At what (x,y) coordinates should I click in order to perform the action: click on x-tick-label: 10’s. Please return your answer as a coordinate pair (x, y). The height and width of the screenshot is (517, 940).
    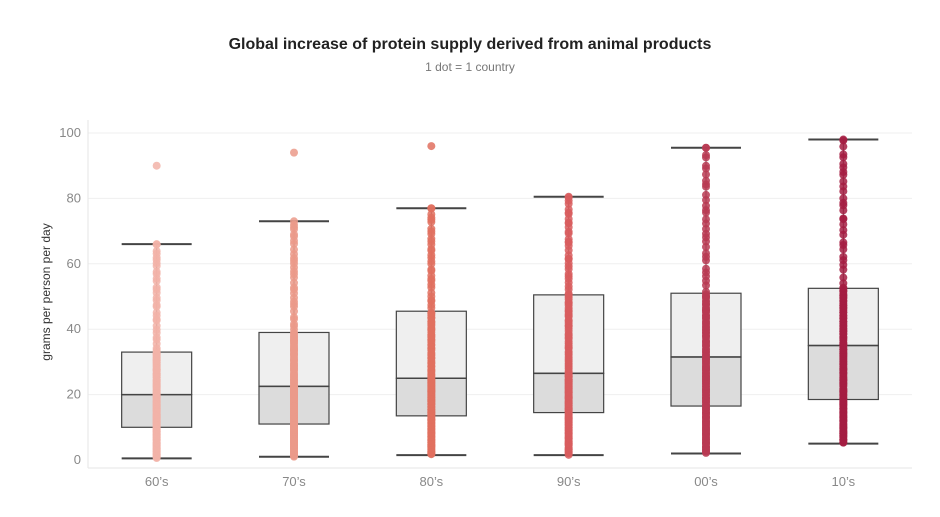
    Looking at the image, I should click on (844, 481).